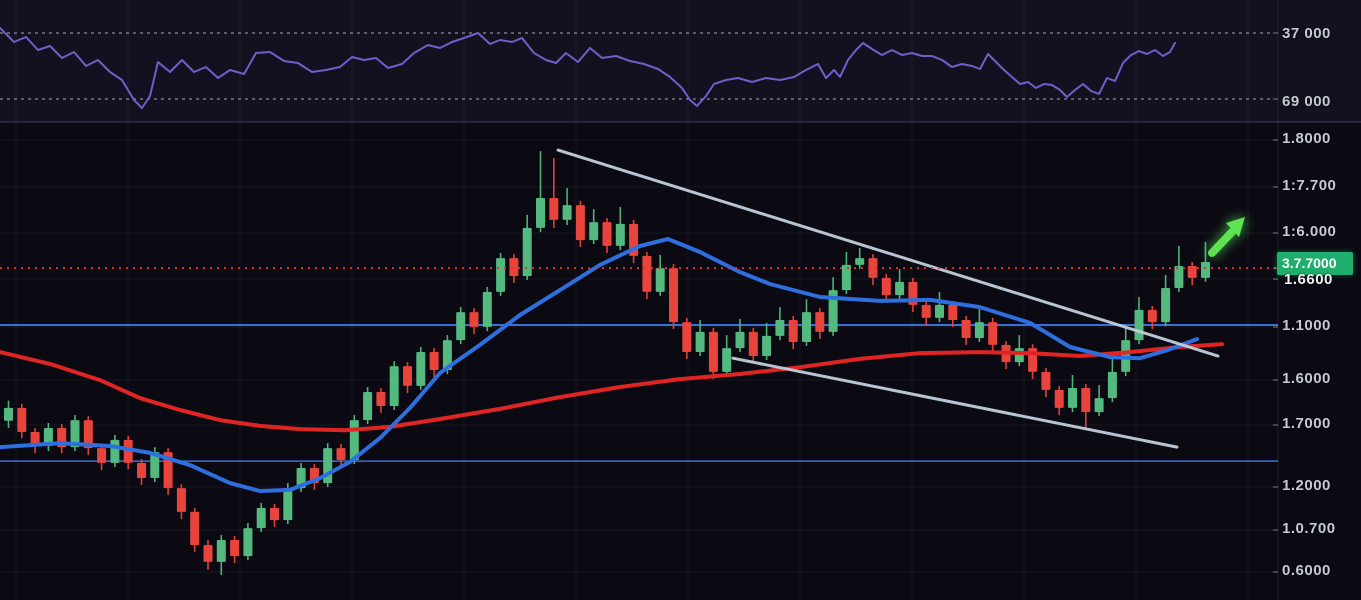 The width and height of the screenshot is (1361, 600). I want to click on price-axis-label: 0.6000, so click(1306, 570).